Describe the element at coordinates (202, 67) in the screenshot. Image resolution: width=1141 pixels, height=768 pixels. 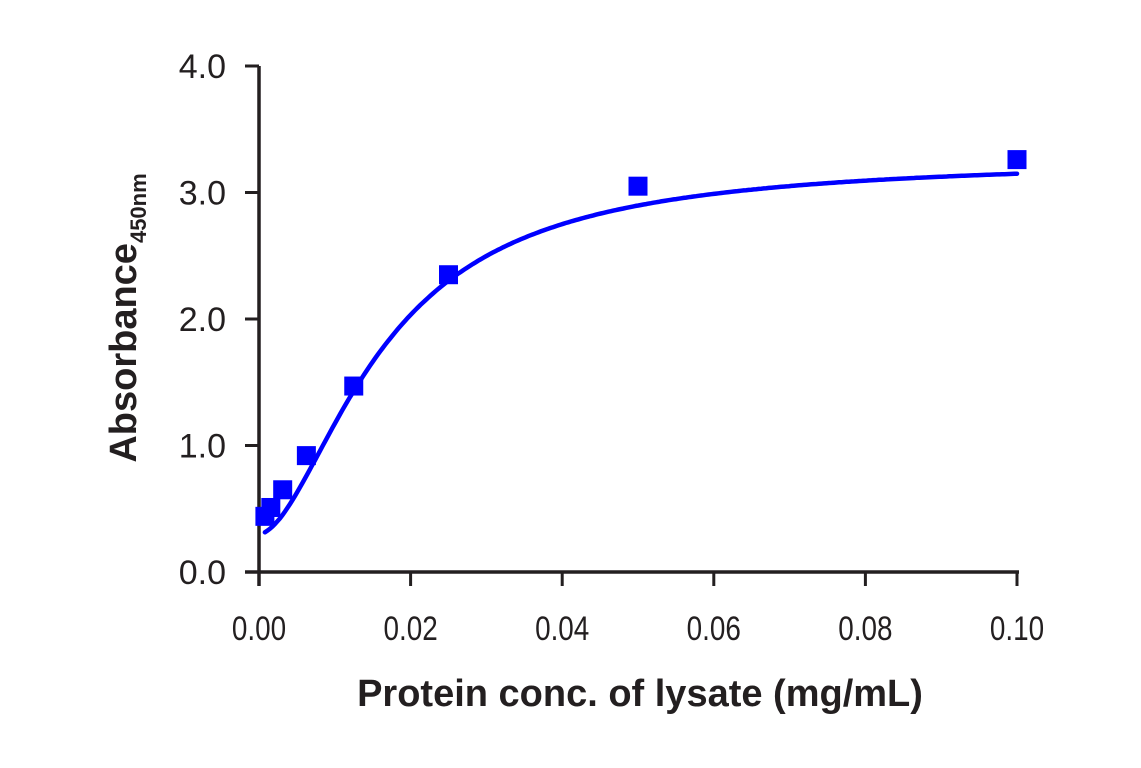
I see `y-tick-label: 4.0` at that location.